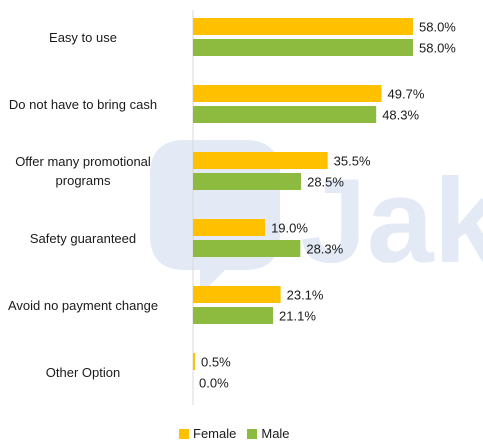  Describe the element at coordinates (297, 316) in the screenshot. I see `data-label-male-4: 21.1%` at that location.